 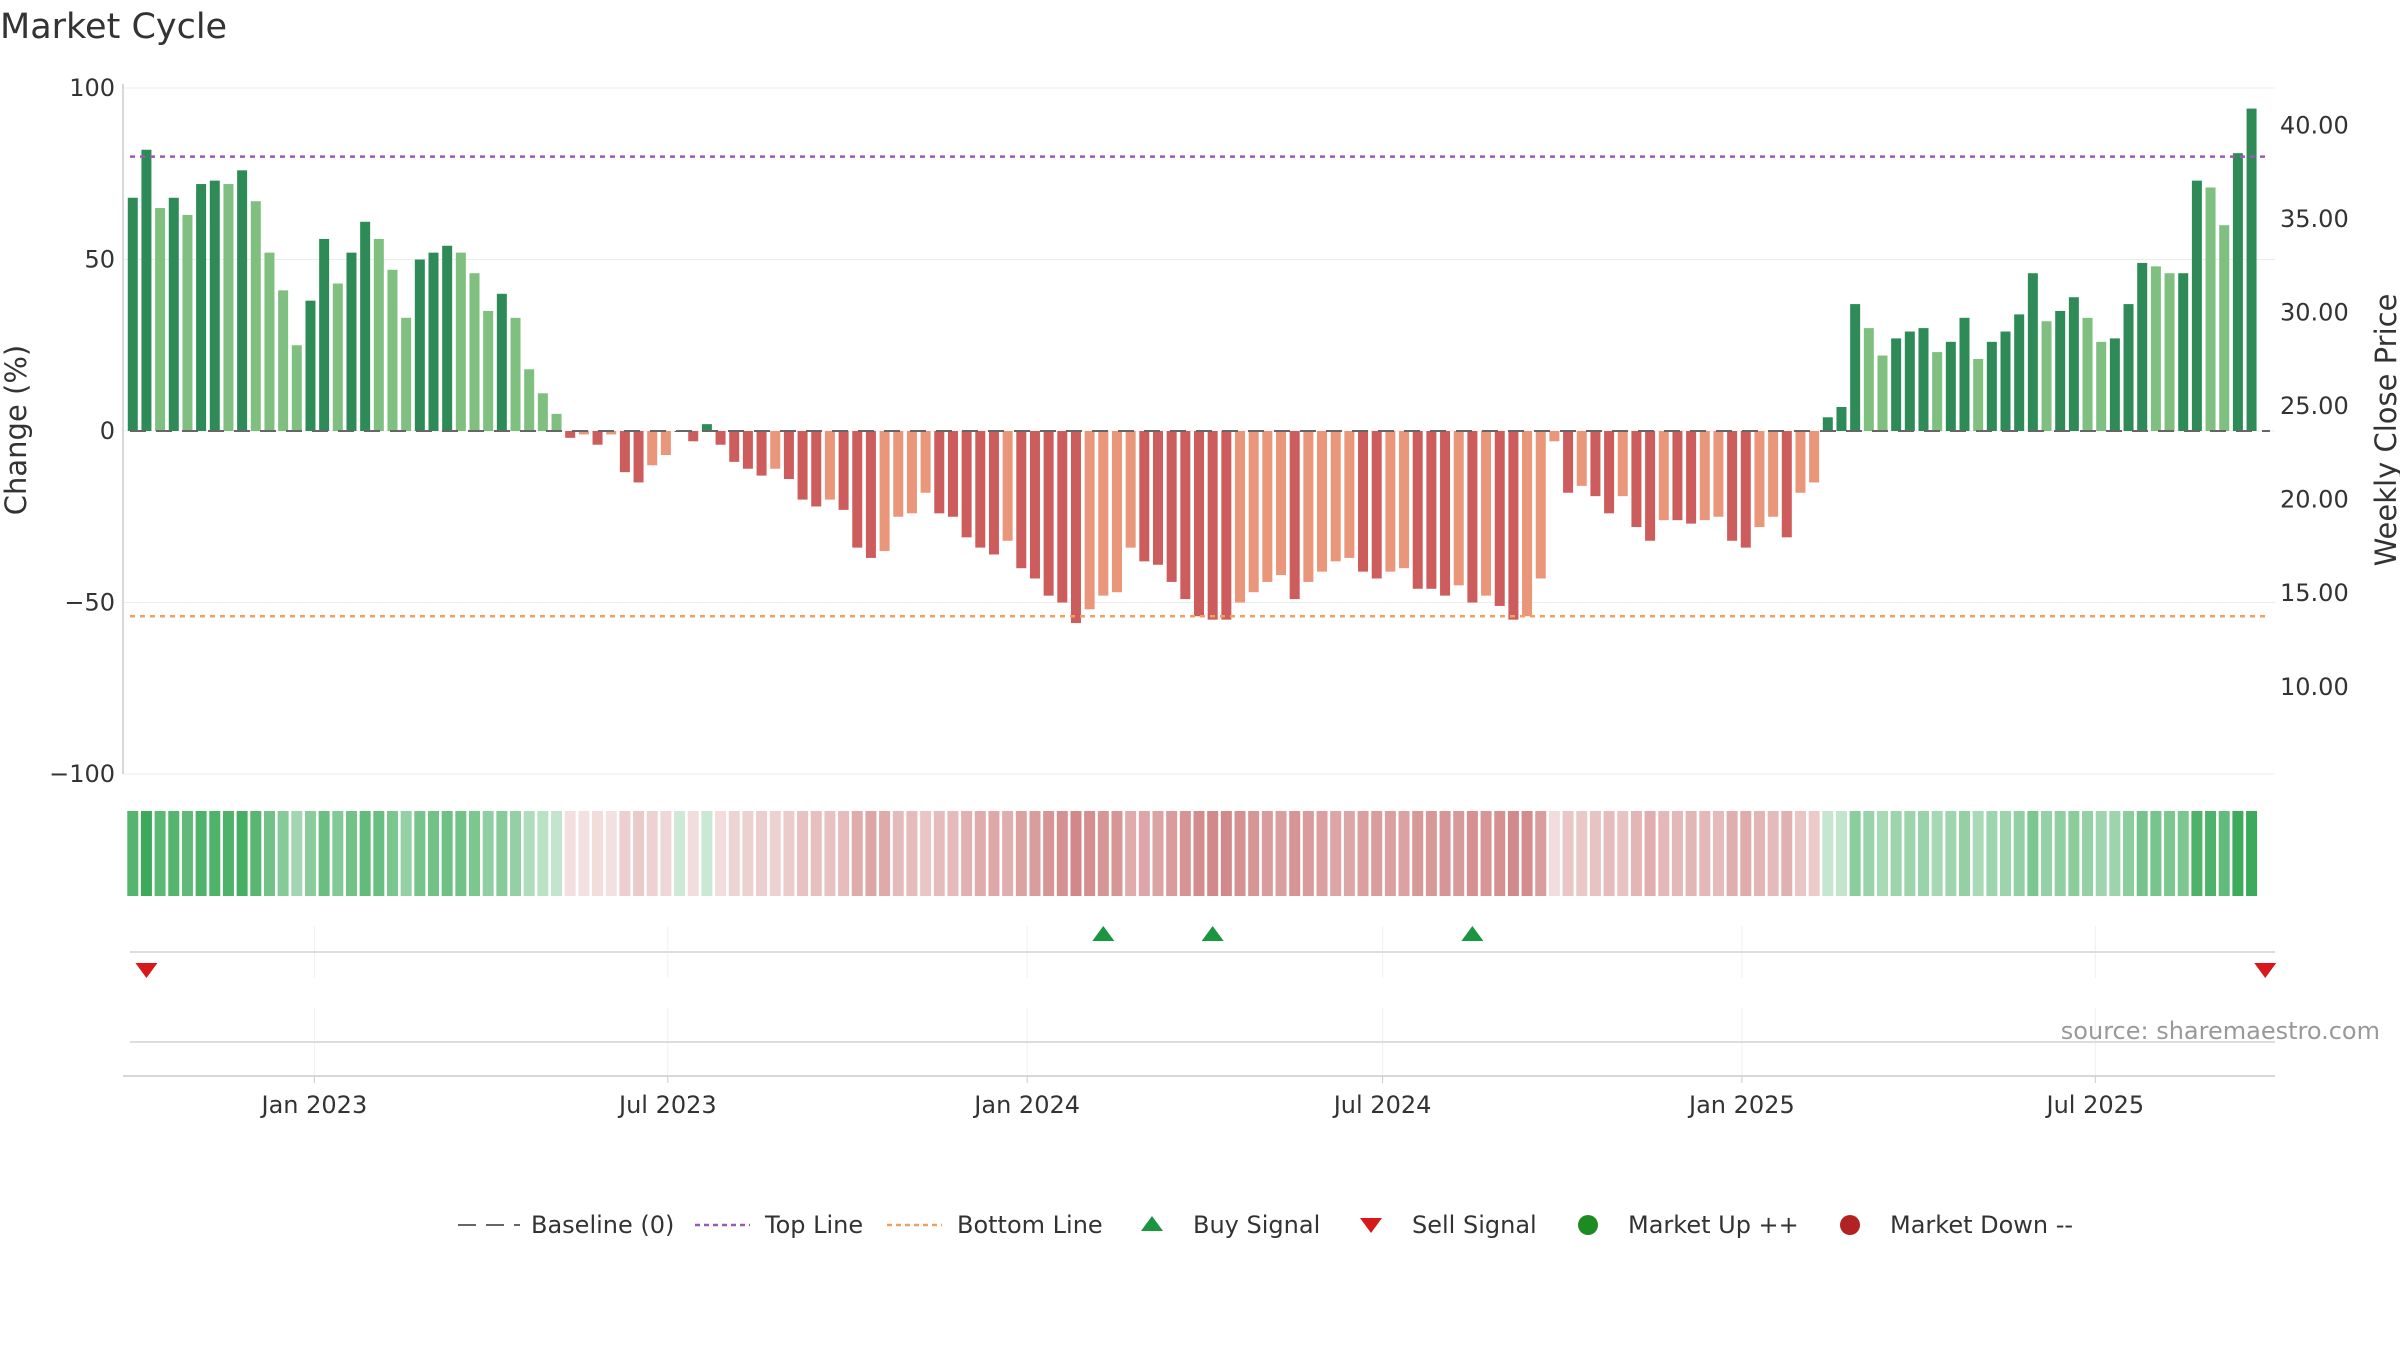 I want to click on x-tick-label: Jul 2025, so click(x=2095, y=1105).